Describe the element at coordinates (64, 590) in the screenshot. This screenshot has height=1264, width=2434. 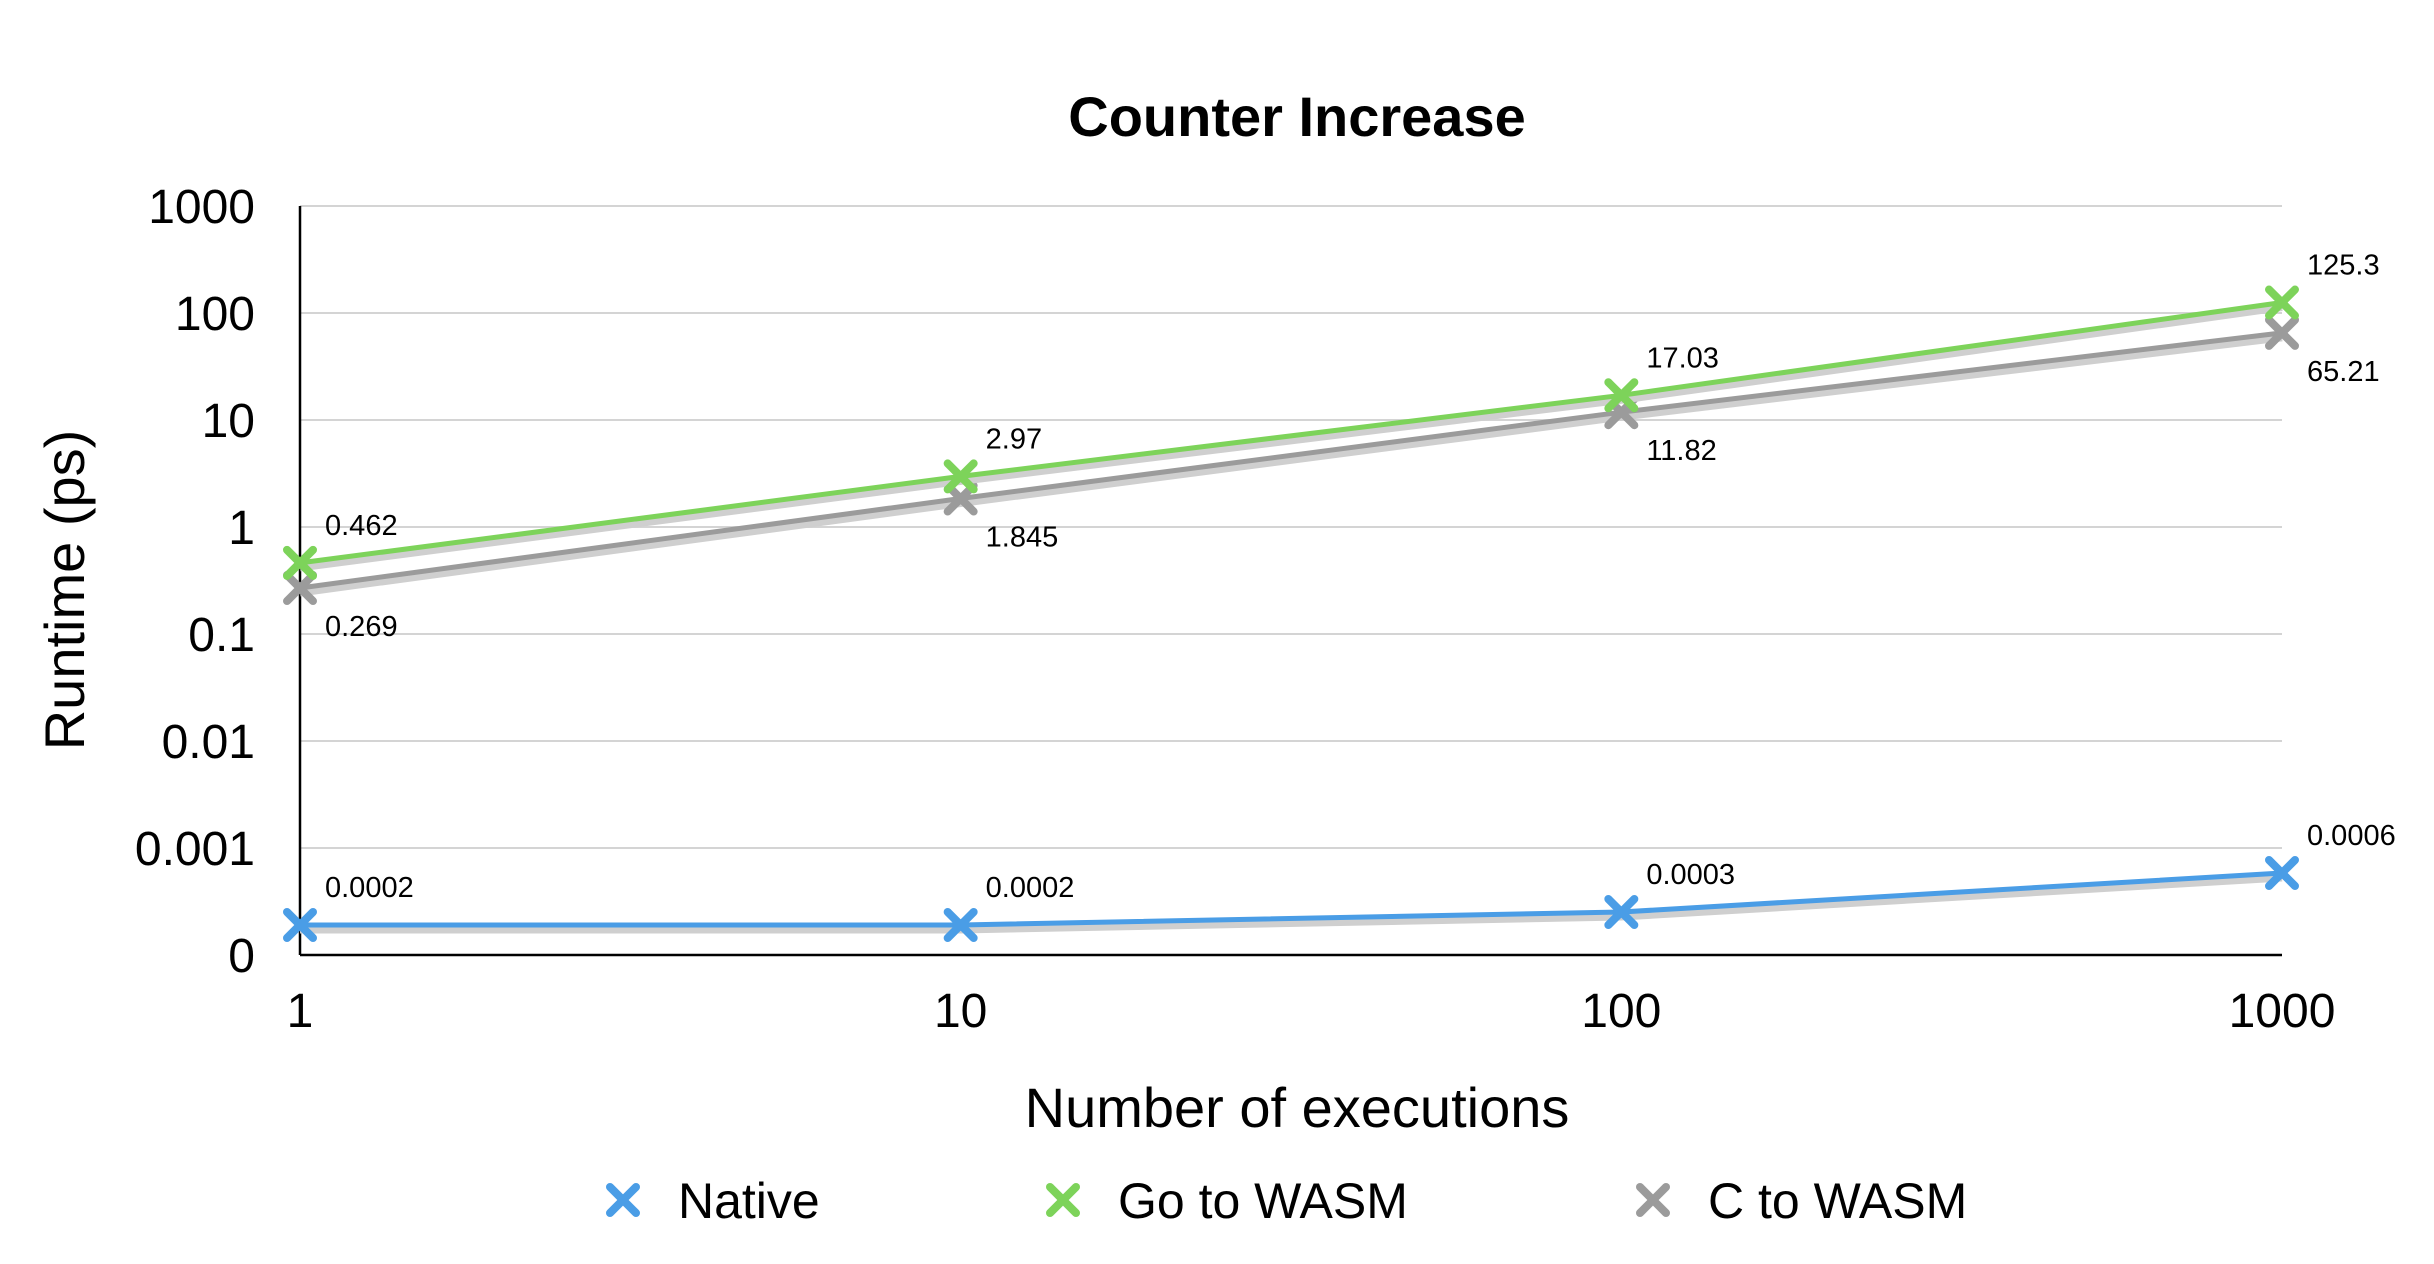
I see `y-axis-label: Runtime (ps)` at that location.